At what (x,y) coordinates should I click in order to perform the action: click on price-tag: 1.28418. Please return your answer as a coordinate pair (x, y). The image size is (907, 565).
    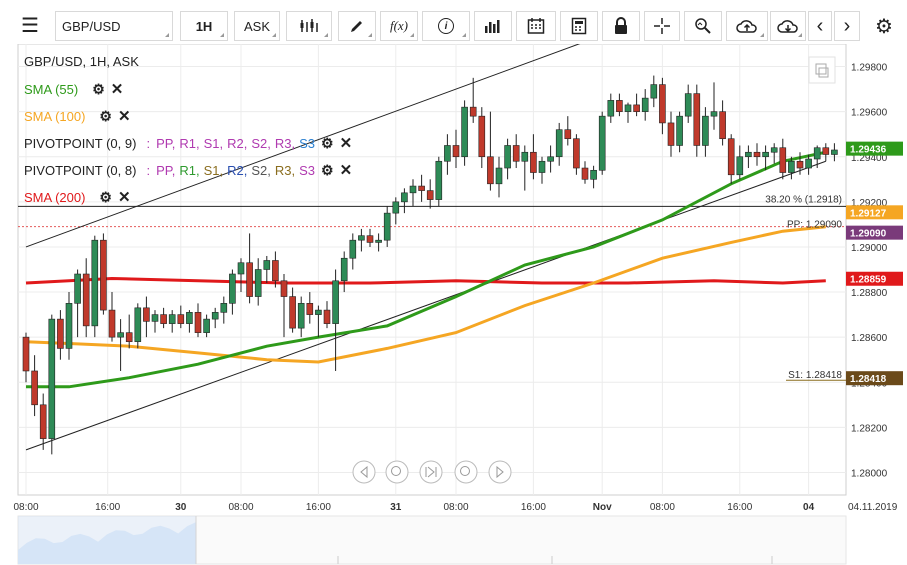
    Looking at the image, I should click on (874, 378).